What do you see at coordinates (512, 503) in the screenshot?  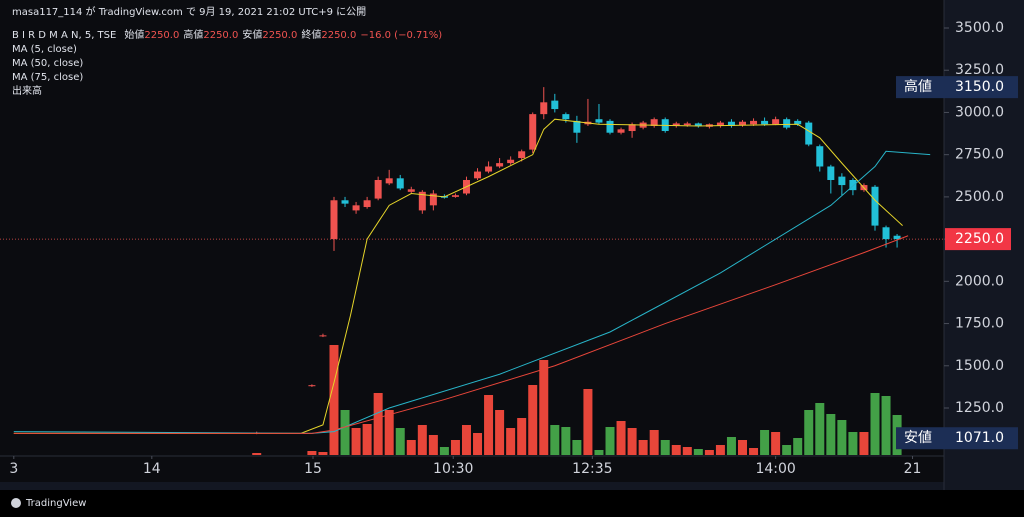 I see `footer-bar` at bounding box center [512, 503].